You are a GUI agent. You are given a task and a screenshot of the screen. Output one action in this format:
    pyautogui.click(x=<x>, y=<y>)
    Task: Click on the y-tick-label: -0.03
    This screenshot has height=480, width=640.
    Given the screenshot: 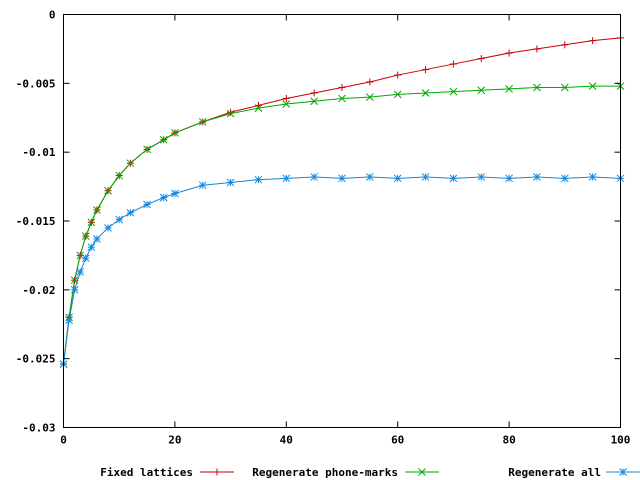 What is the action you would take?
    pyautogui.click(x=38, y=428)
    